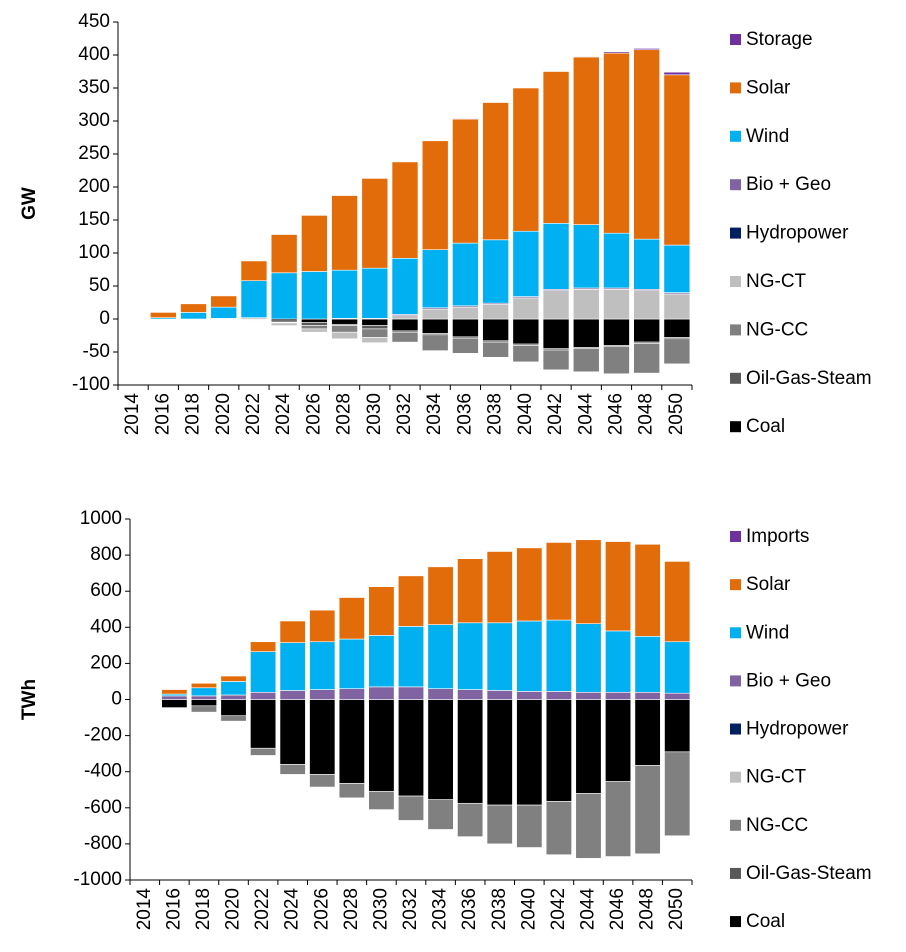  I want to click on x-tick-label: 2032, so click(410, 909).